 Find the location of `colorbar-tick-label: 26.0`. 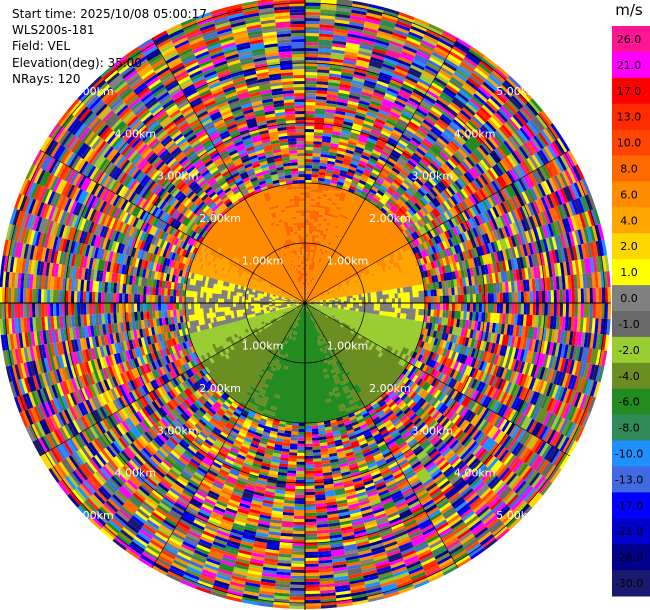

colorbar-tick-label: 26.0 is located at coordinates (629, 39).